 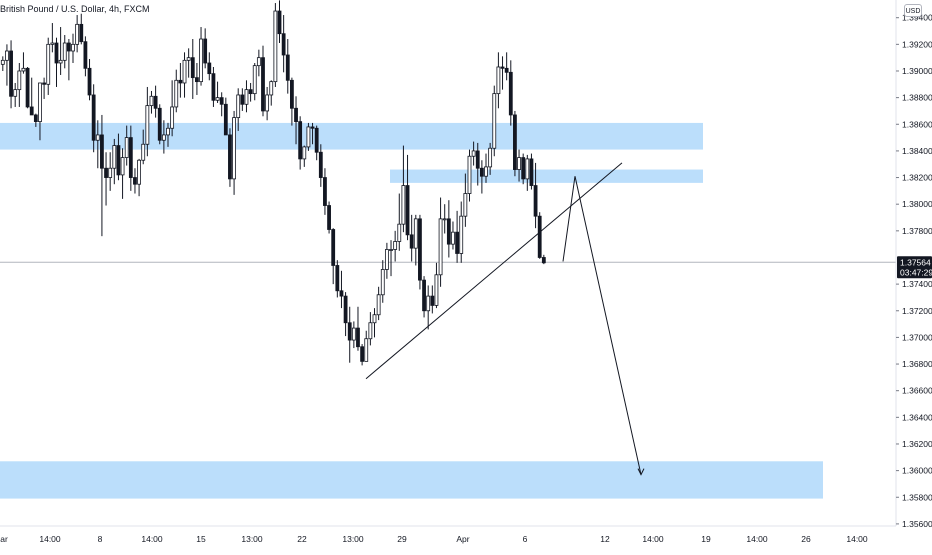 What do you see at coordinates (706, 539) in the screenshot?
I see `time-tick-label: 19` at bounding box center [706, 539].